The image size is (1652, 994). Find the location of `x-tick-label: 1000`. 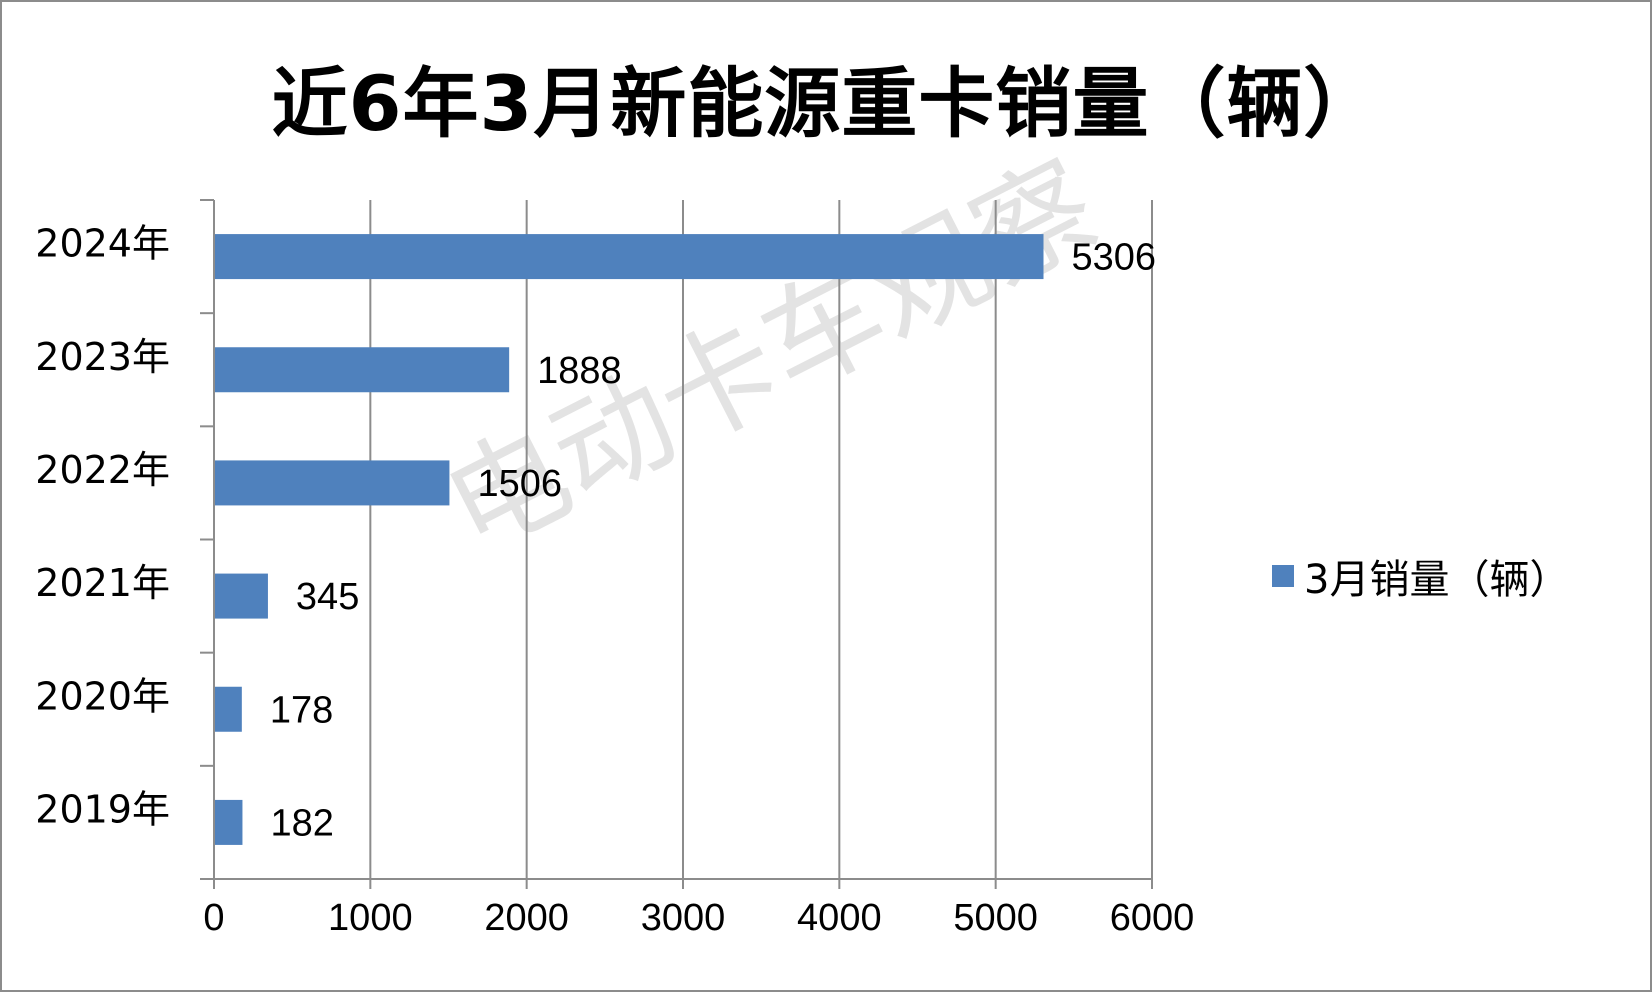

x-tick-label: 1000 is located at coordinates (370, 918).